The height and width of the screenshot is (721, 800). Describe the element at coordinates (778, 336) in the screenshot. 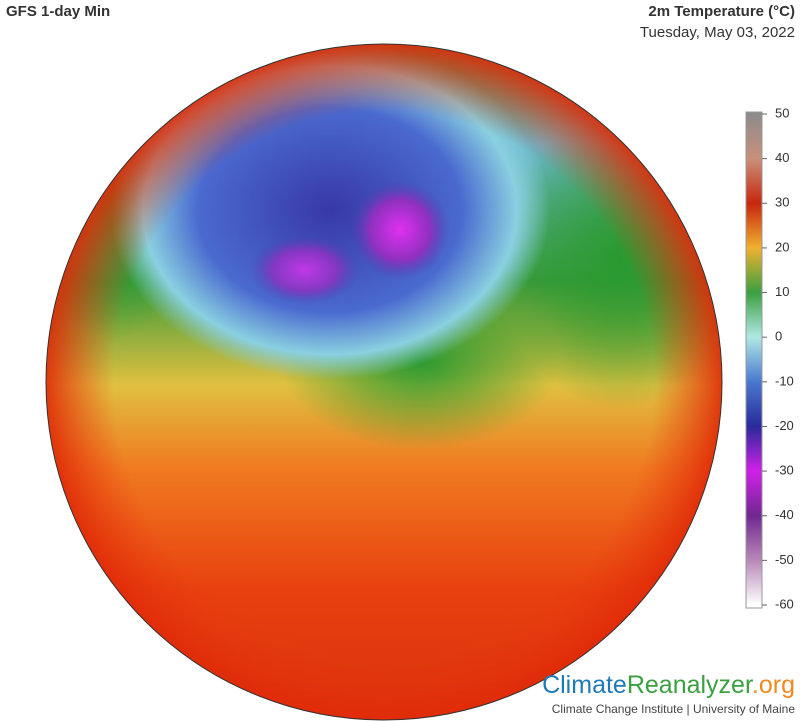

I see `colorbar-label: 0` at that location.